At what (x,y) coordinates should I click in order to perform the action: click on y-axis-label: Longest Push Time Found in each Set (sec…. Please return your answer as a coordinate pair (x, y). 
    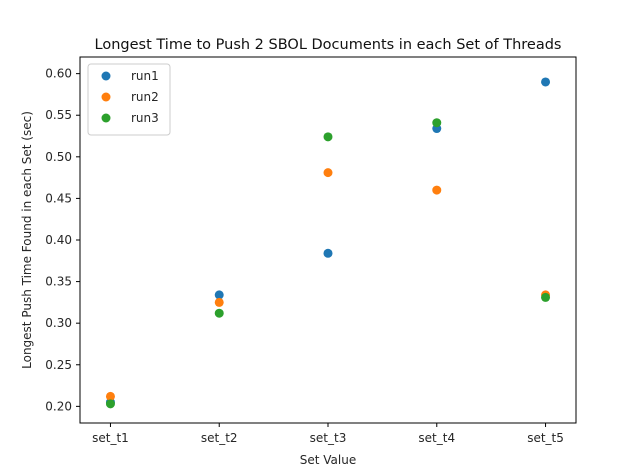
    Looking at the image, I should click on (27, 240).